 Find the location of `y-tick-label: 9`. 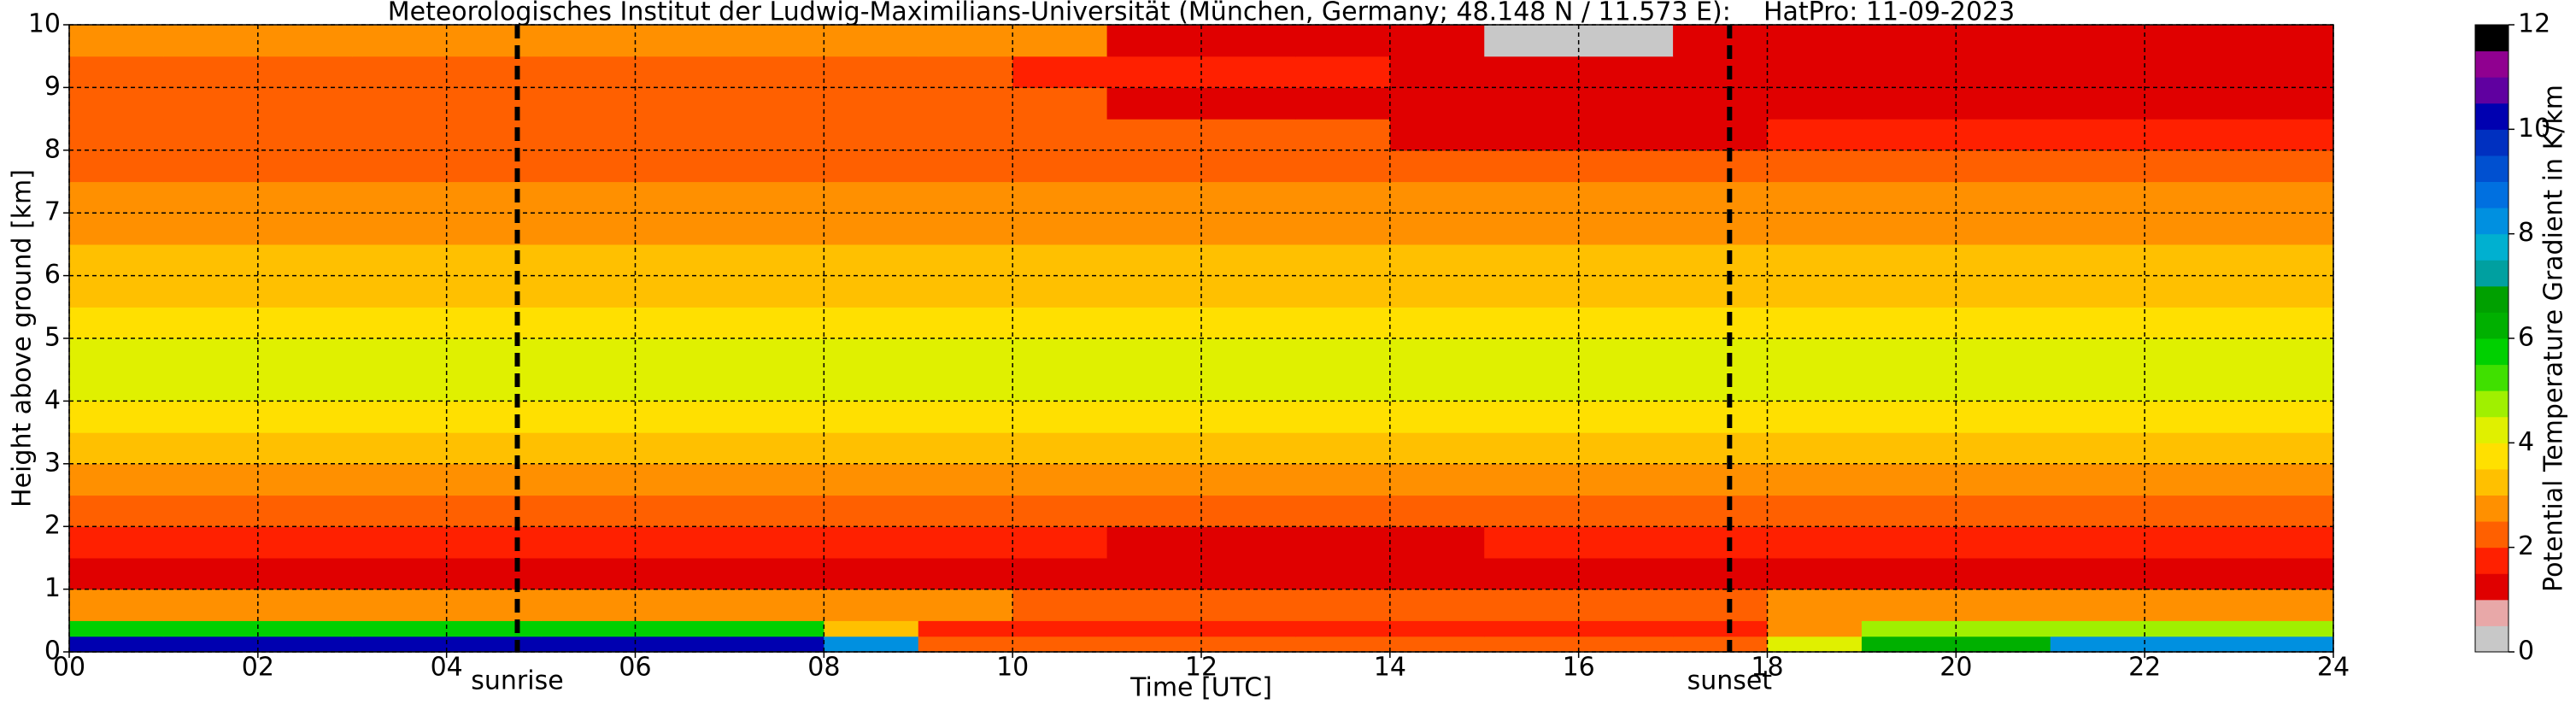

y-tick-label: 9 is located at coordinates (52, 87).